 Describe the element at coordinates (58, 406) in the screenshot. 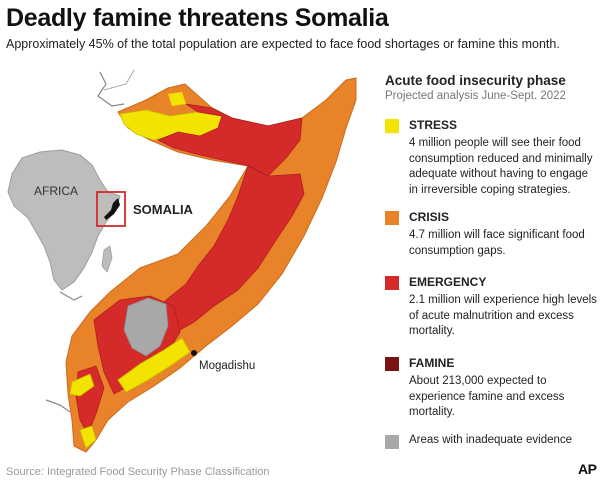

I see `neighbour-border-south` at that location.